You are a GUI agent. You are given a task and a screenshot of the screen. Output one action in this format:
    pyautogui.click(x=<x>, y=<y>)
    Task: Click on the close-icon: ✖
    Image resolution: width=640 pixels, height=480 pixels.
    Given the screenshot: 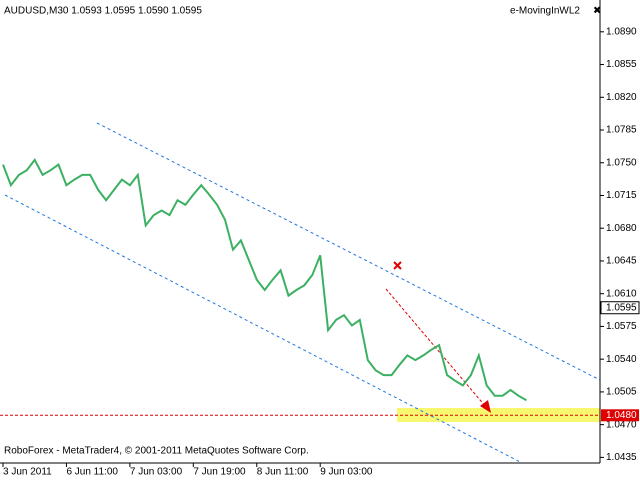 What is the action you would take?
    pyautogui.click(x=597, y=11)
    